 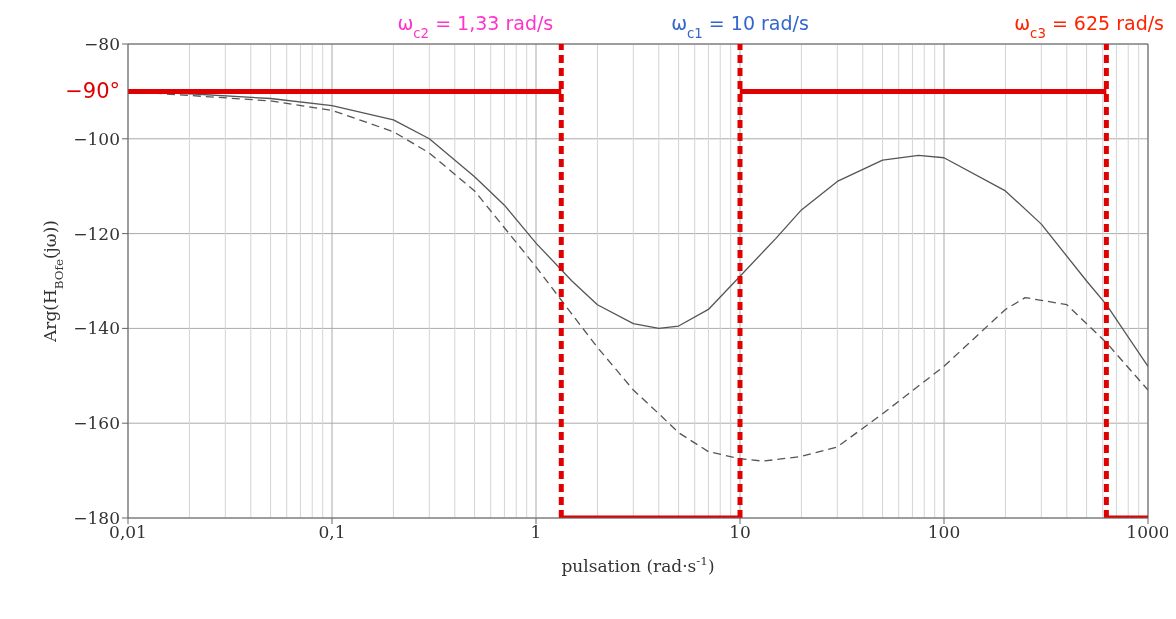 I want to click on y-tick-label: −80, so click(x=102, y=44).